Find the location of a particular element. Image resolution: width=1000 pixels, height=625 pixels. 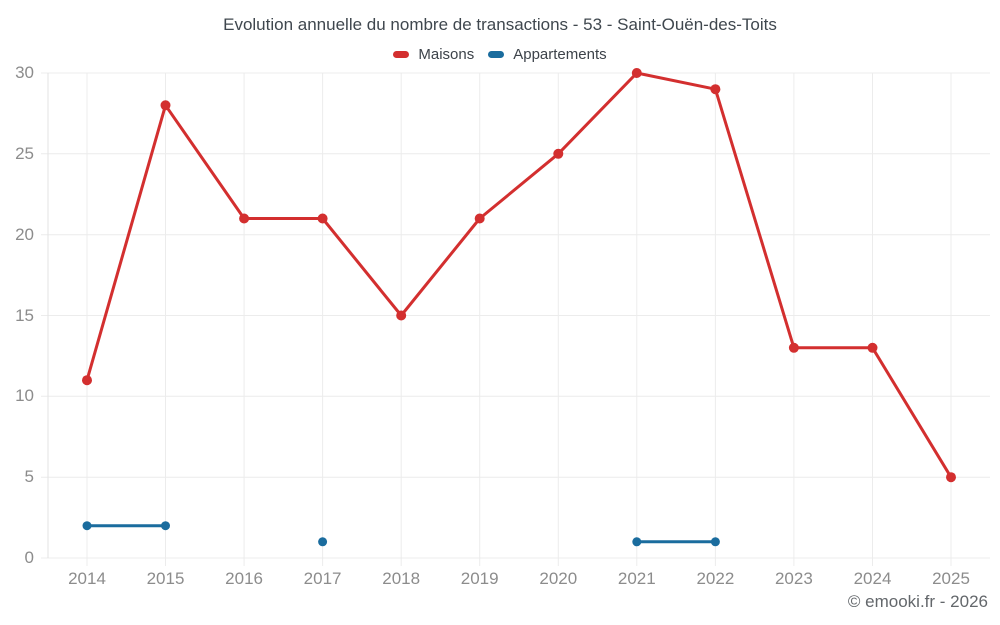

x-tick-label: 2025 is located at coordinates (951, 578).